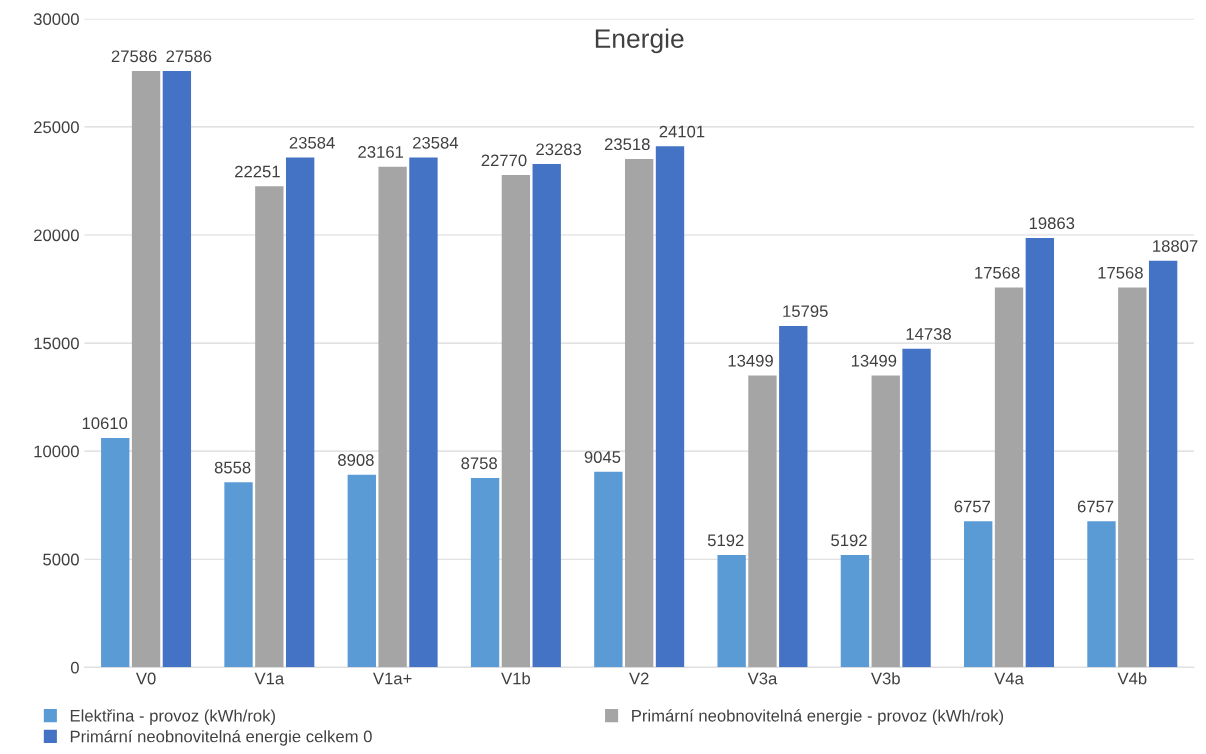 This screenshot has height=754, width=1206. I want to click on x-tick-label: V3a, so click(762, 678).